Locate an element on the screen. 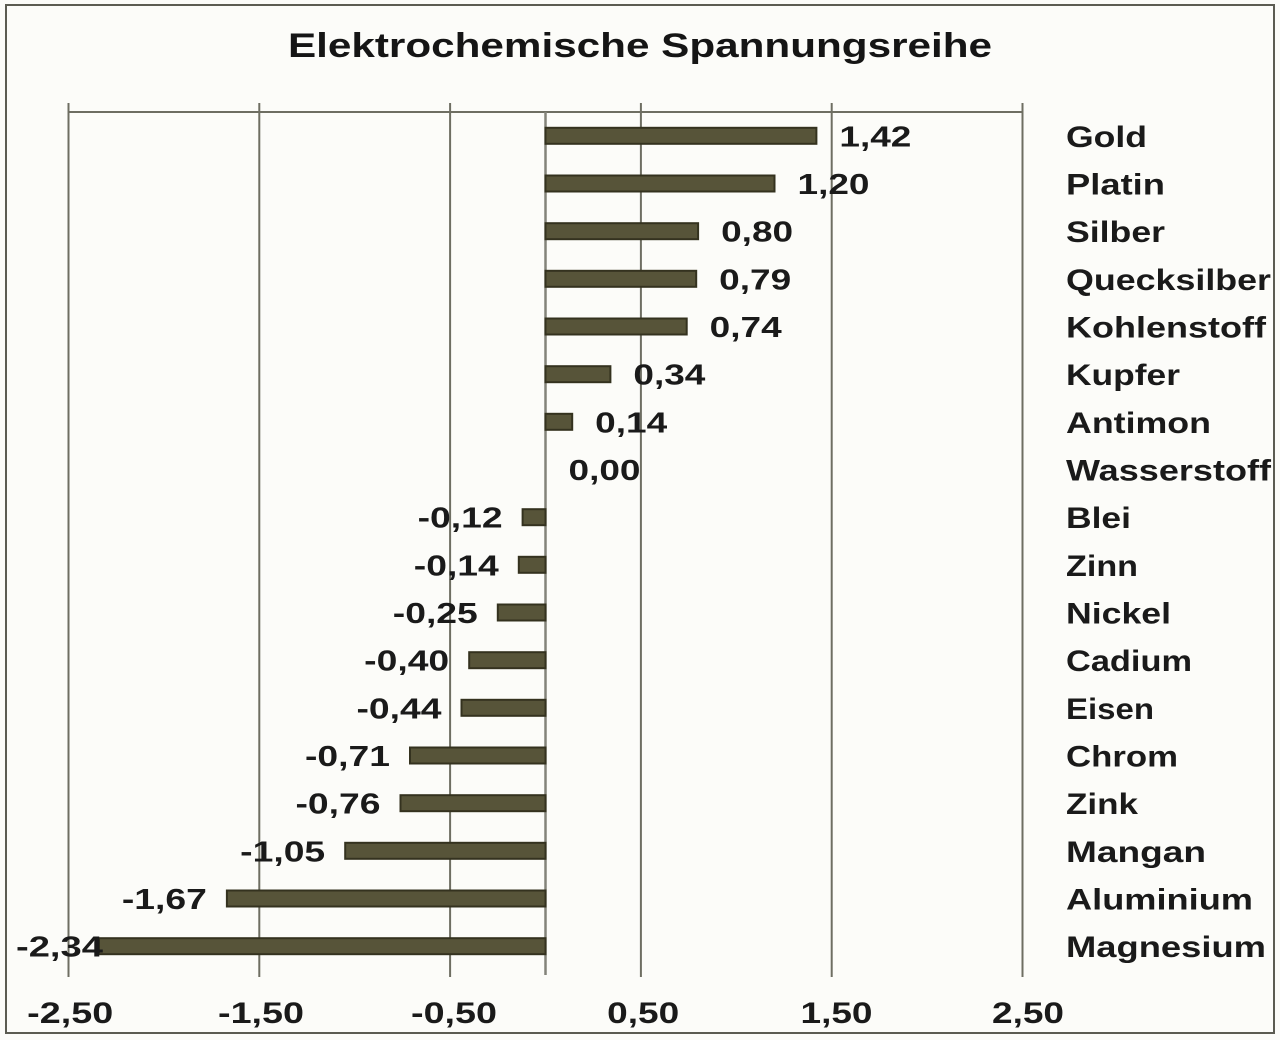 Image resolution: width=1280 pixels, height=1040 pixels. svg-text: 0,14 is located at coordinates (631, 423).